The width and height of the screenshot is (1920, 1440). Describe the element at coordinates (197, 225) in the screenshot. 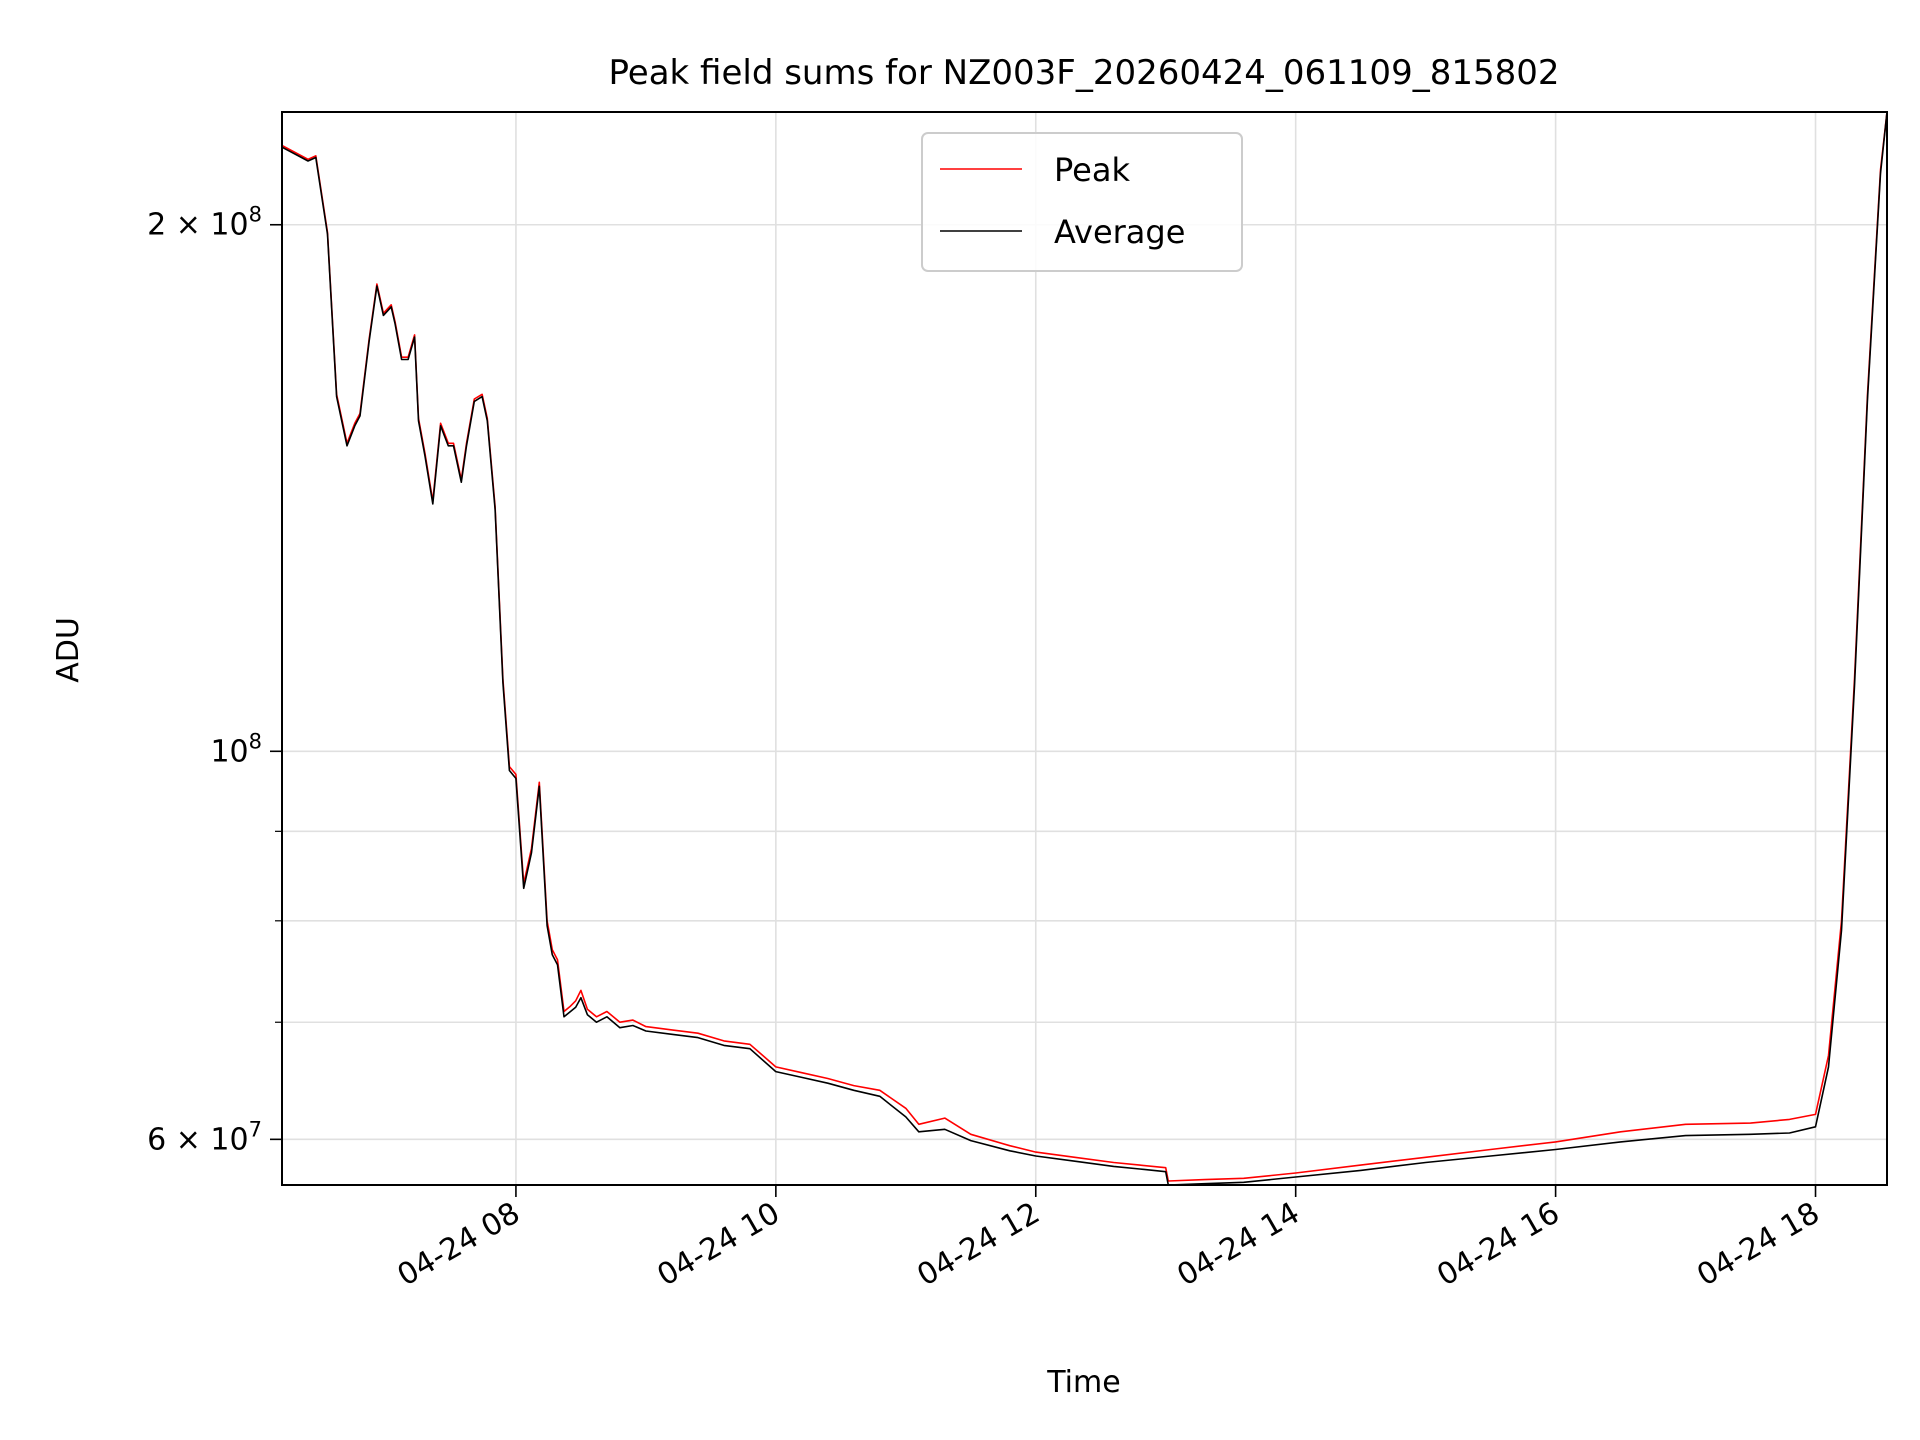

I see `y-tick-label-base: 2 × 10` at that location.